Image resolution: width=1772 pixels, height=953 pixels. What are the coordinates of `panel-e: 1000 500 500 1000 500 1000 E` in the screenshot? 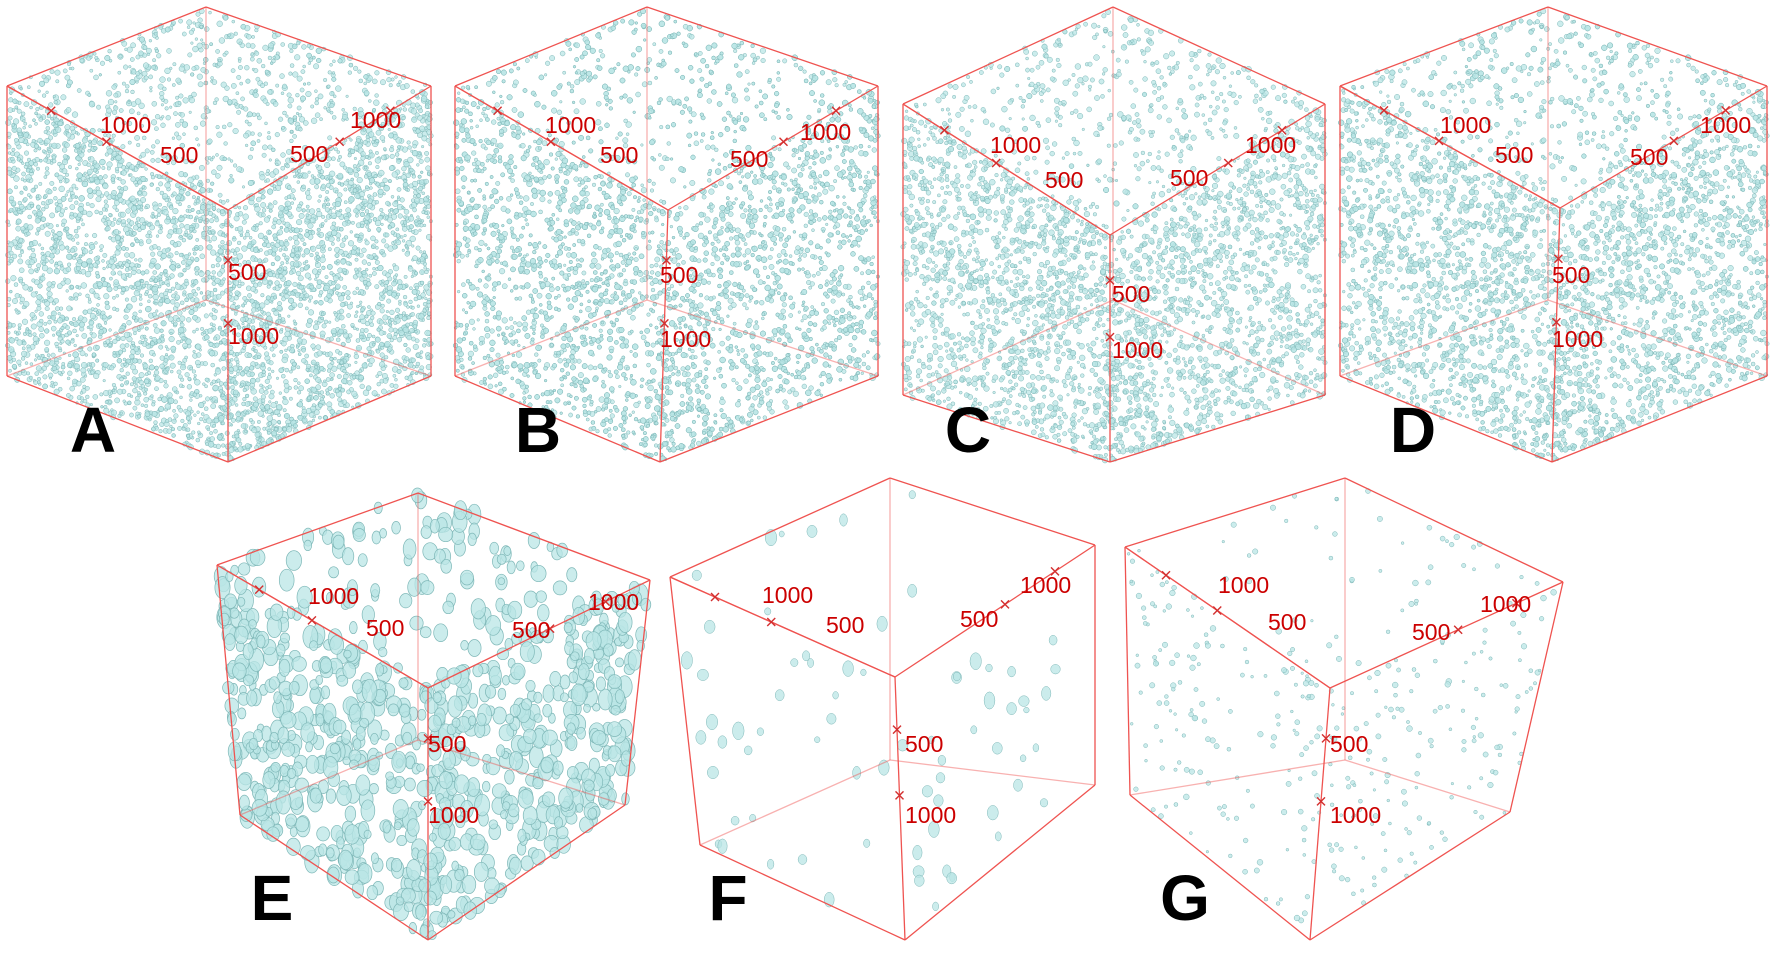 It's located at (432, 714).